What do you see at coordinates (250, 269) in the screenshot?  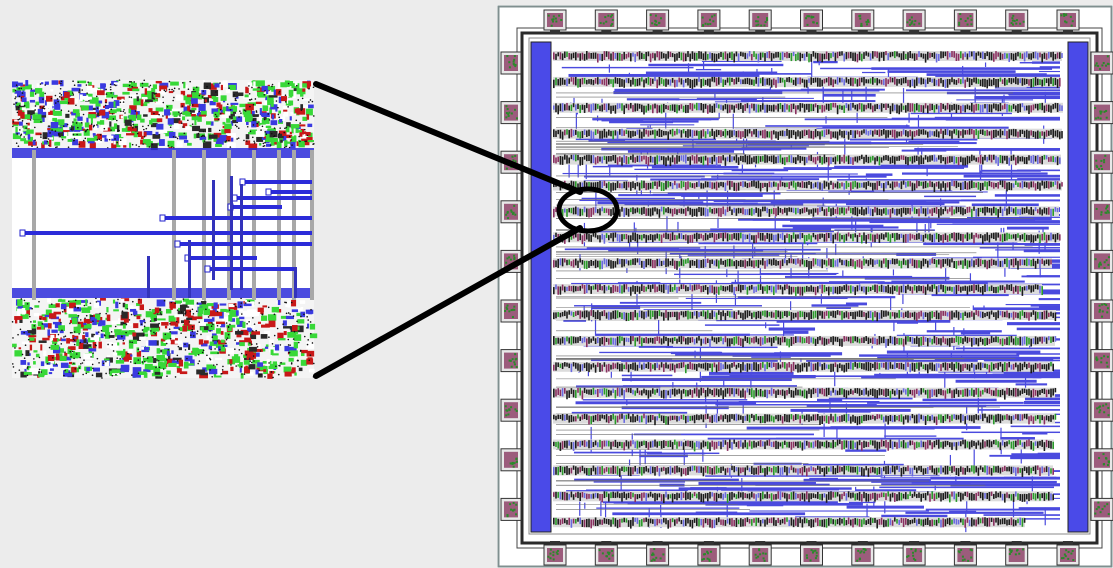 I see `inset-horizontal-wire` at bounding box center [250, 269].